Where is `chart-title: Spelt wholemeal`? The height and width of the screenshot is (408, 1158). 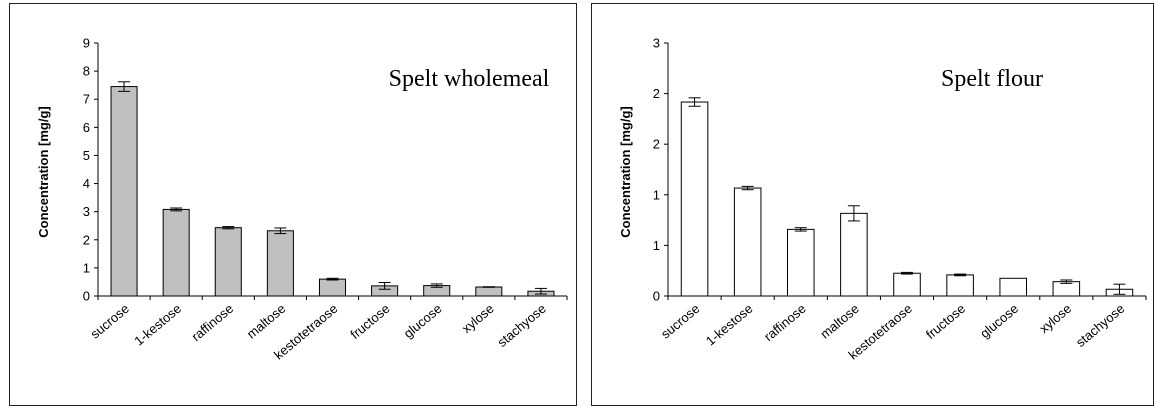 chart-title: Spelt wholemeal is located at coordinates (469, 79).